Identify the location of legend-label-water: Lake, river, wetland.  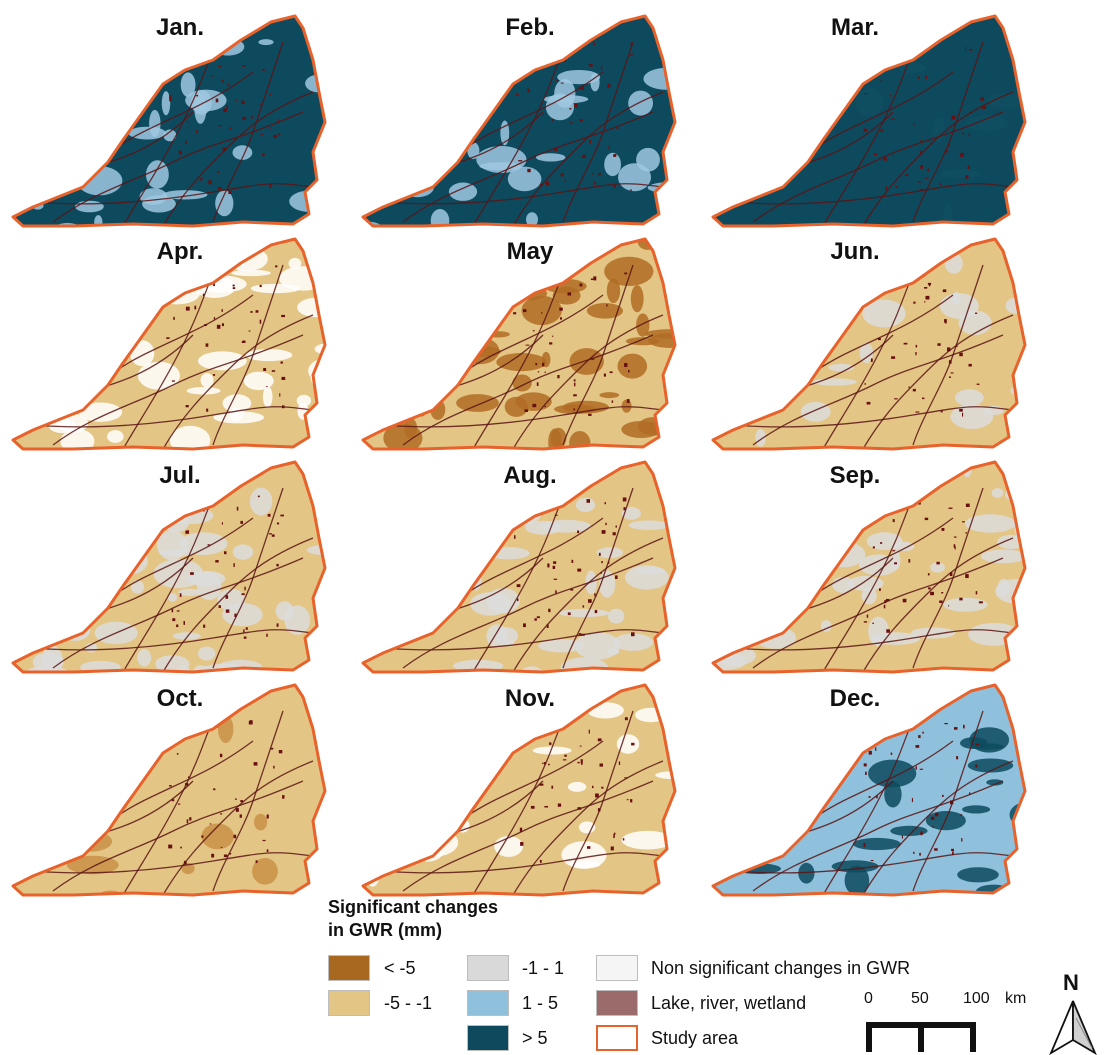
(729, 1003).